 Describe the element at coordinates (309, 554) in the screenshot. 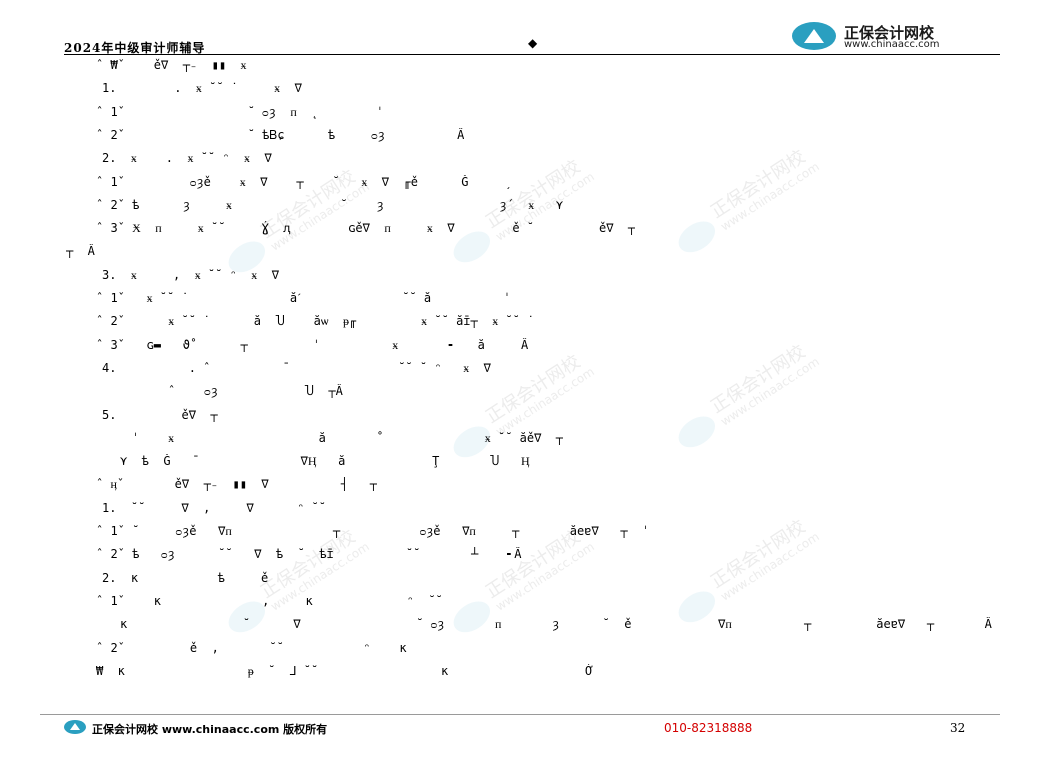

I see `text-line: ˆ 2ˇ ѣ ᴑȝ ˘˘ ∇ ѣ ˘ ѣɪ̄ ˘˘ ┴ ╸Â` at that location.